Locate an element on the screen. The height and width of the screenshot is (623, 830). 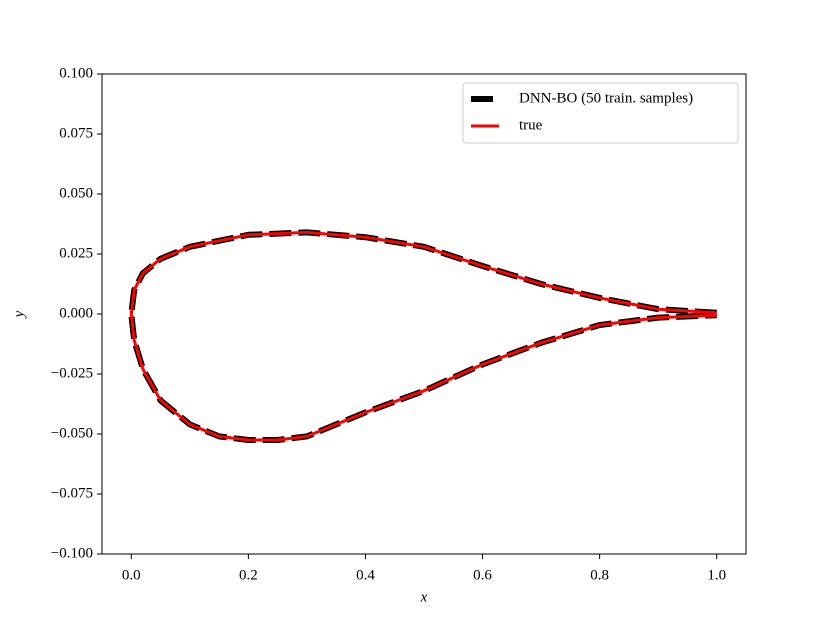
y-tick-label: −0.050 is located at coordinates (72, 433).